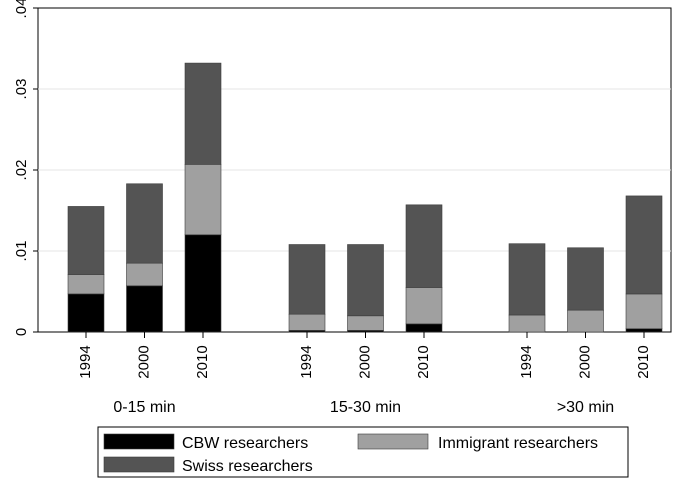 The width and height of the screenshot is (675, 482). What do you see at coordinates (365, 407) in the screenshot?
I see `group-label: 15-30 min` at bounding box center [365, 407].